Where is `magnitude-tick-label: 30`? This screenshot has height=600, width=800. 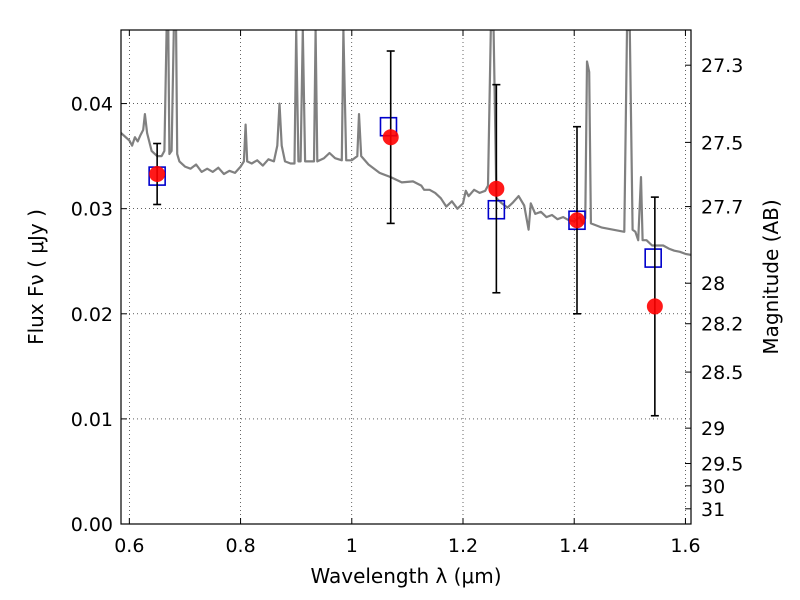
magnitude-tick-label: 30 is located at coordinates (713, 487).